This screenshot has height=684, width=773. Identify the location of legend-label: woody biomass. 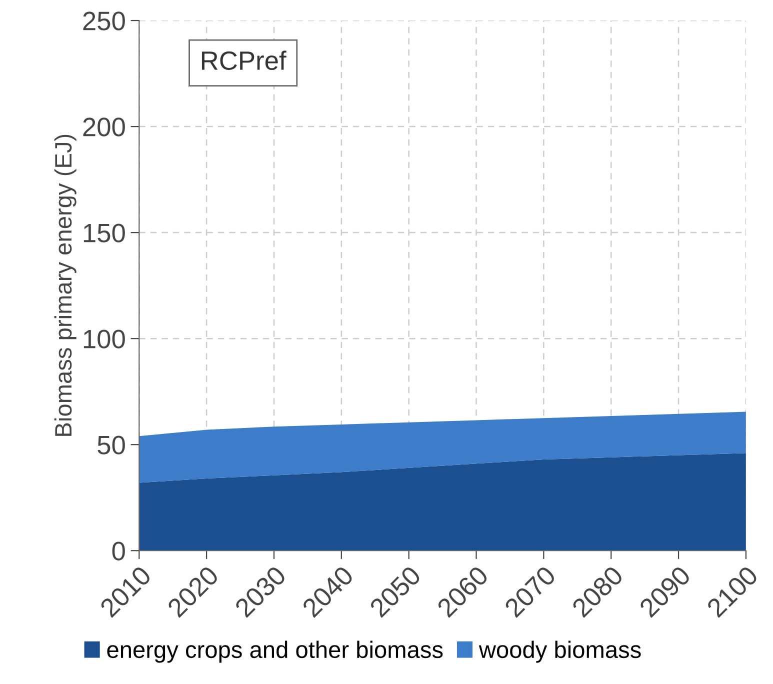
(559, 651).